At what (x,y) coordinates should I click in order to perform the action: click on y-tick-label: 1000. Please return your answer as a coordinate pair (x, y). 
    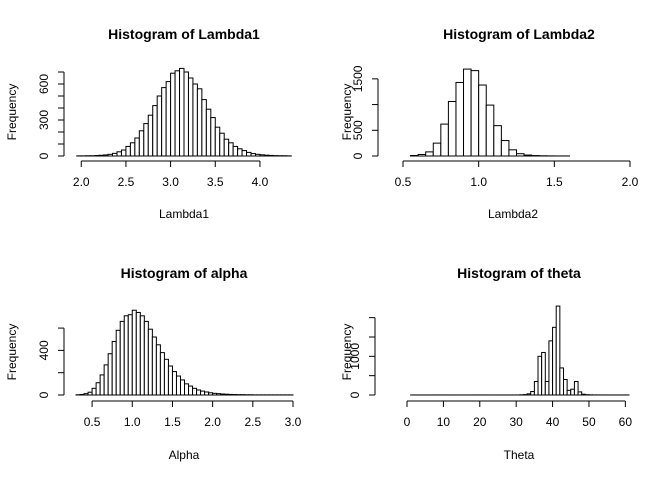
    Looking at the image, I should click on (355, 356).